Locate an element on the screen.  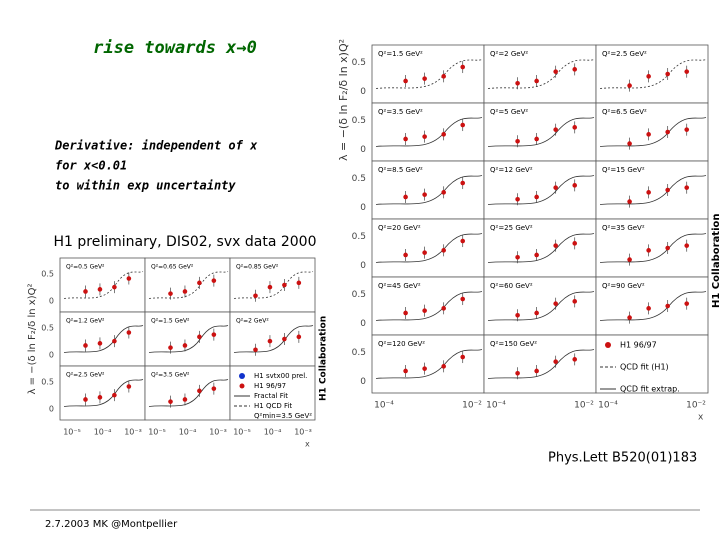
panel-label: Q²=25 GeV² is located at coordinates (511, 228).